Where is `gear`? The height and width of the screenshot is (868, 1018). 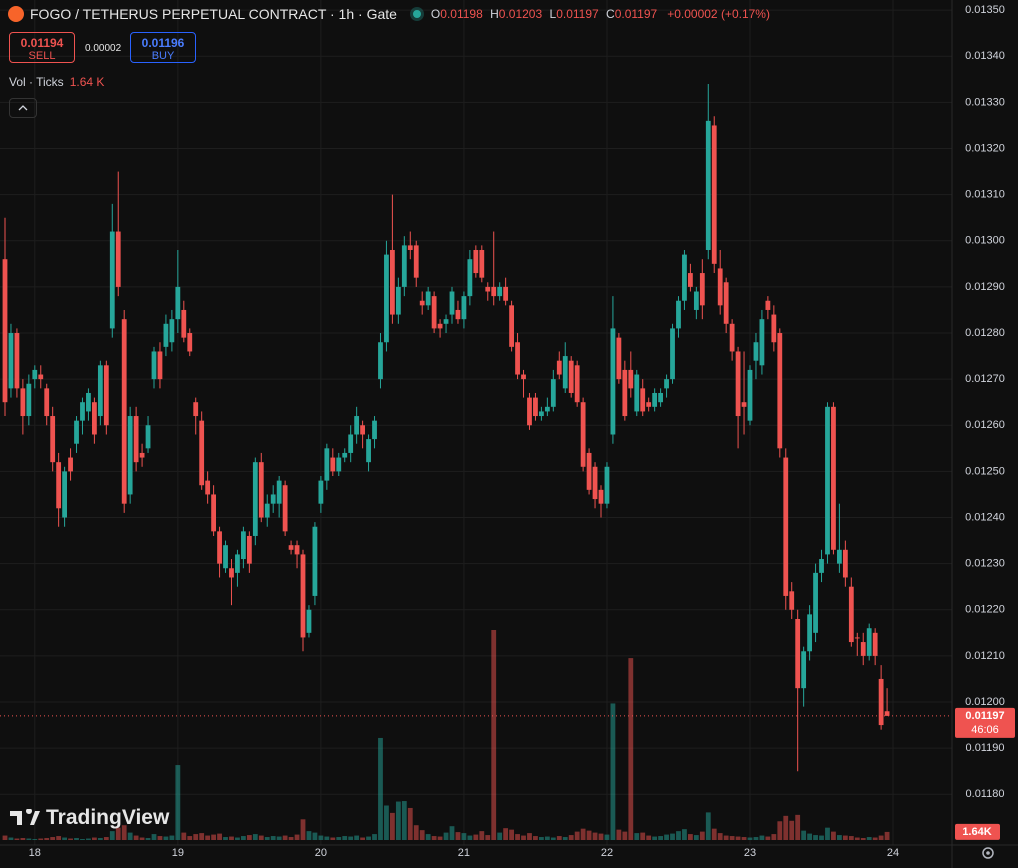
gear is located at coordinates (988, 853).